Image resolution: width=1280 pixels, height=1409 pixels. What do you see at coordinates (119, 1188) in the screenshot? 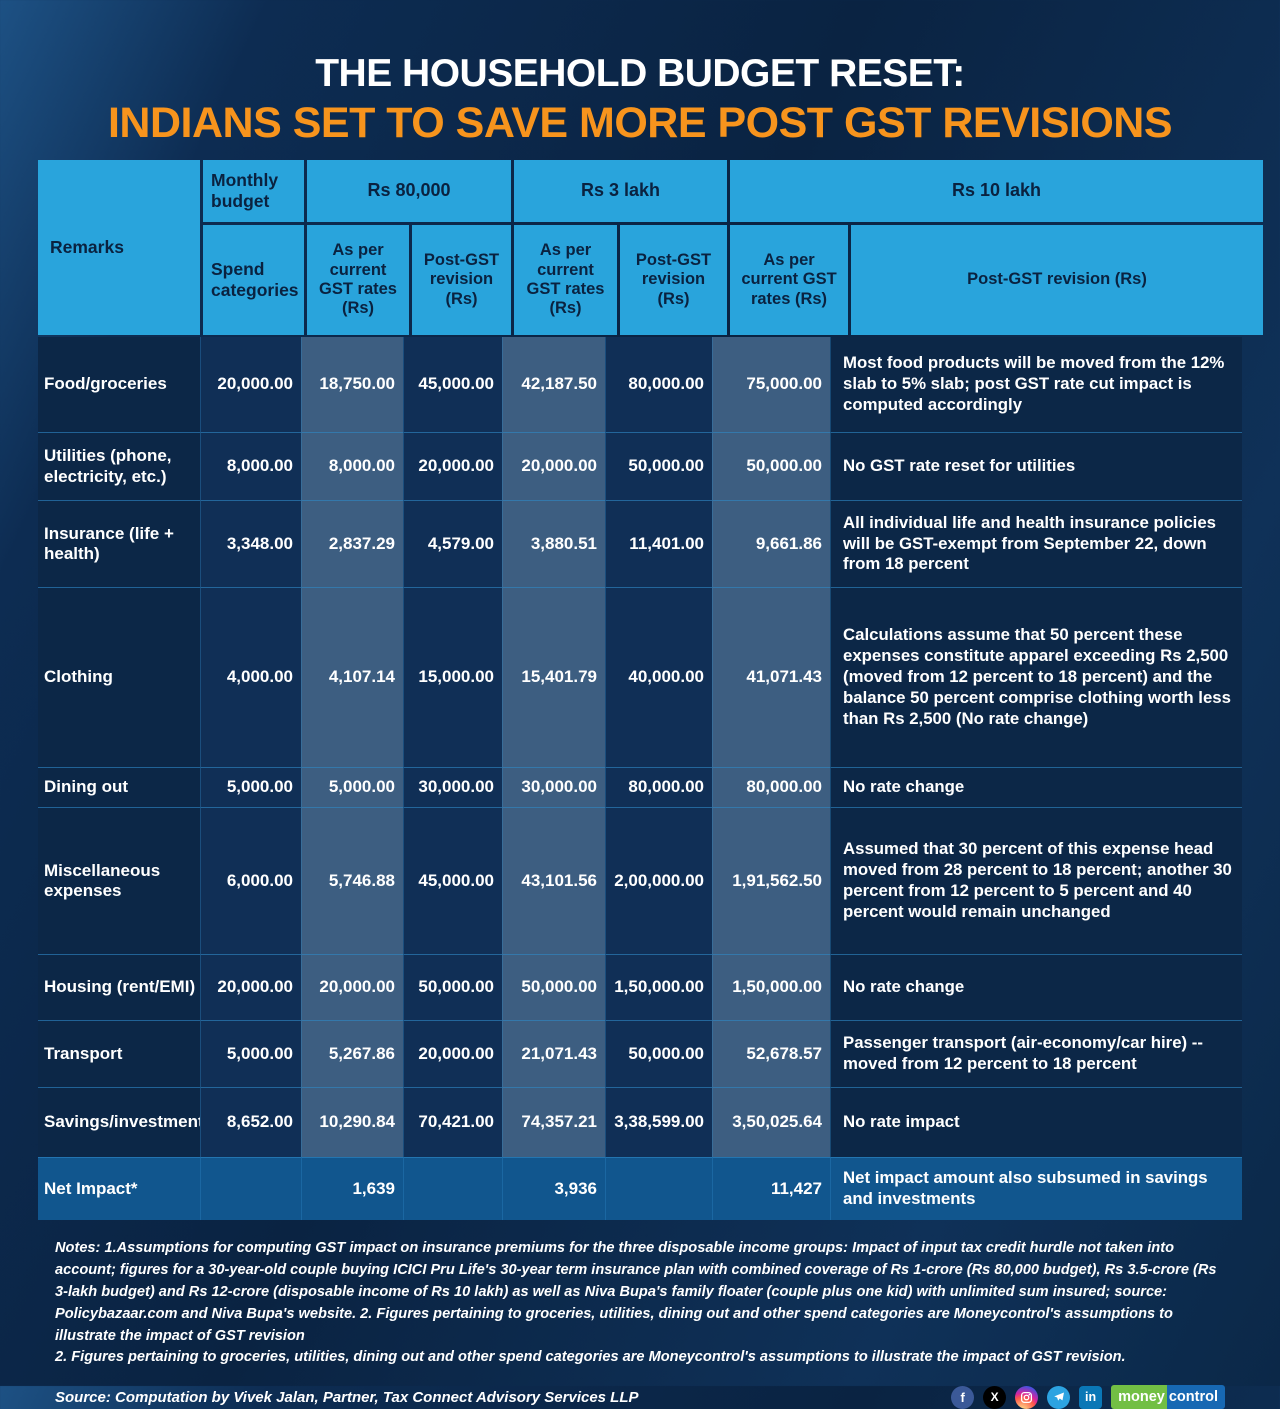
I see `category-cell: Net Impact*` at bounding box center [119, 1188].